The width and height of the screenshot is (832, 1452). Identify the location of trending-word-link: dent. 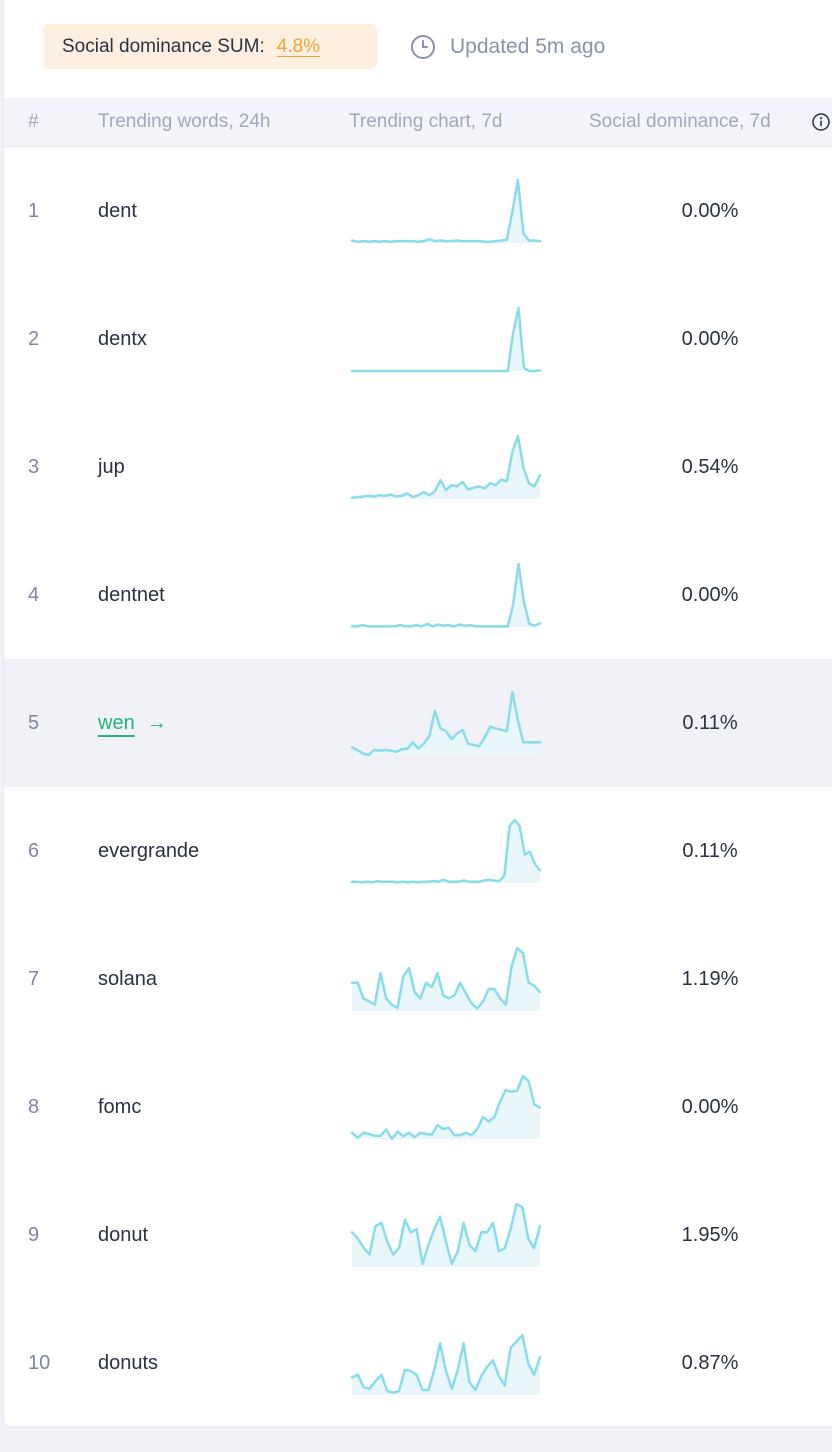
(117, 211).